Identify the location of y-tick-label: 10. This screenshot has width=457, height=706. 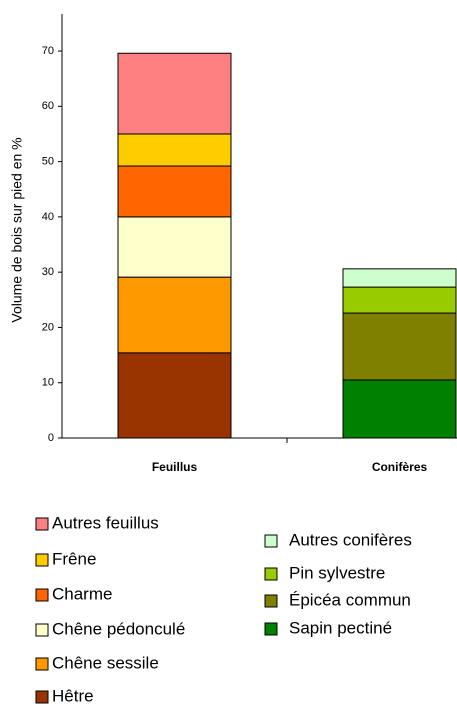
(48, 383).